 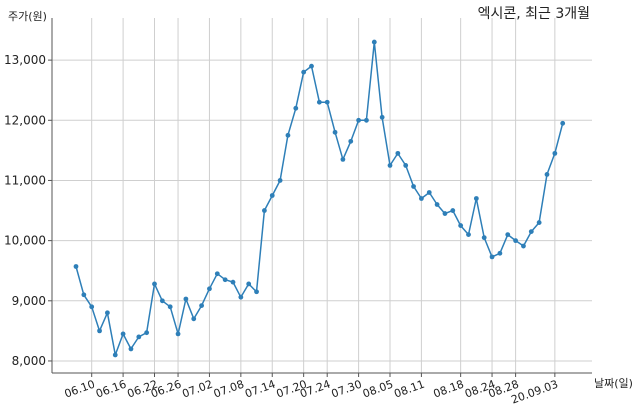 What do you see at coordinates (613, 383) in the screenshot?
I see `x-axis-label: 날짜(일)` at bounding box center [613, 383].